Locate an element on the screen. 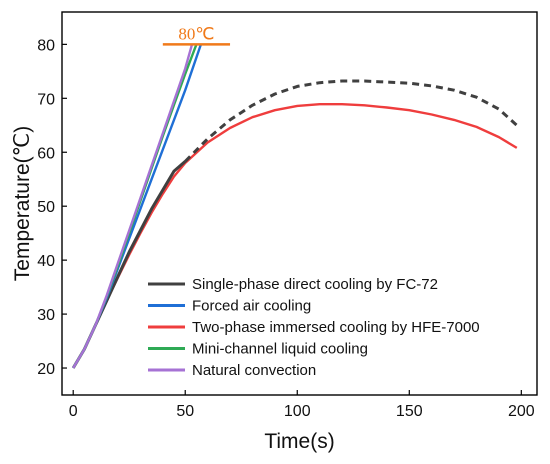 The height and width of the screenshot is (464, 550). y-tick-label: 60 is located at coordinates (46, 153).